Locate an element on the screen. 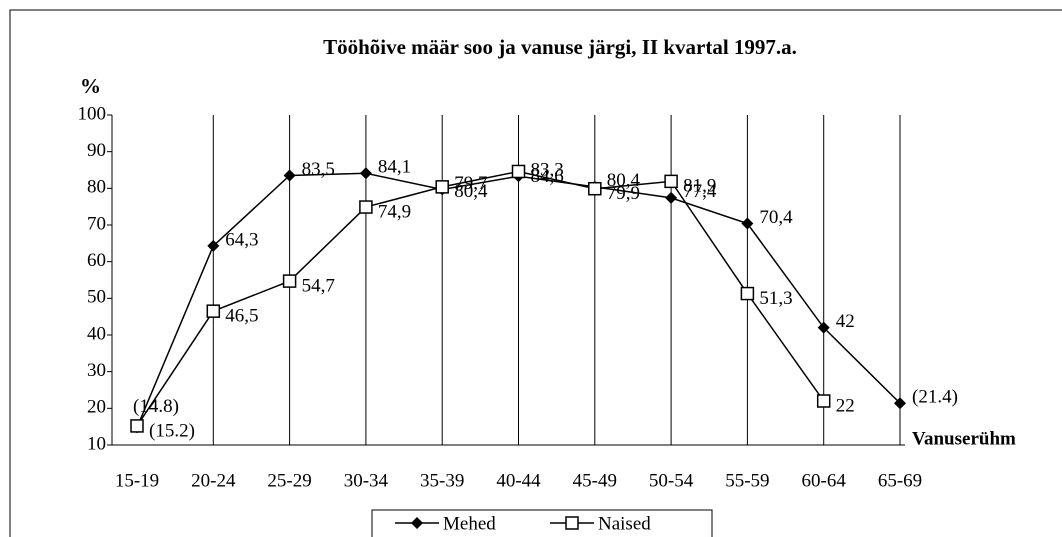 The height and width of the screenshot is (537, 1062). x-tick-label: 45-49 is located at coordinates (595, 480).